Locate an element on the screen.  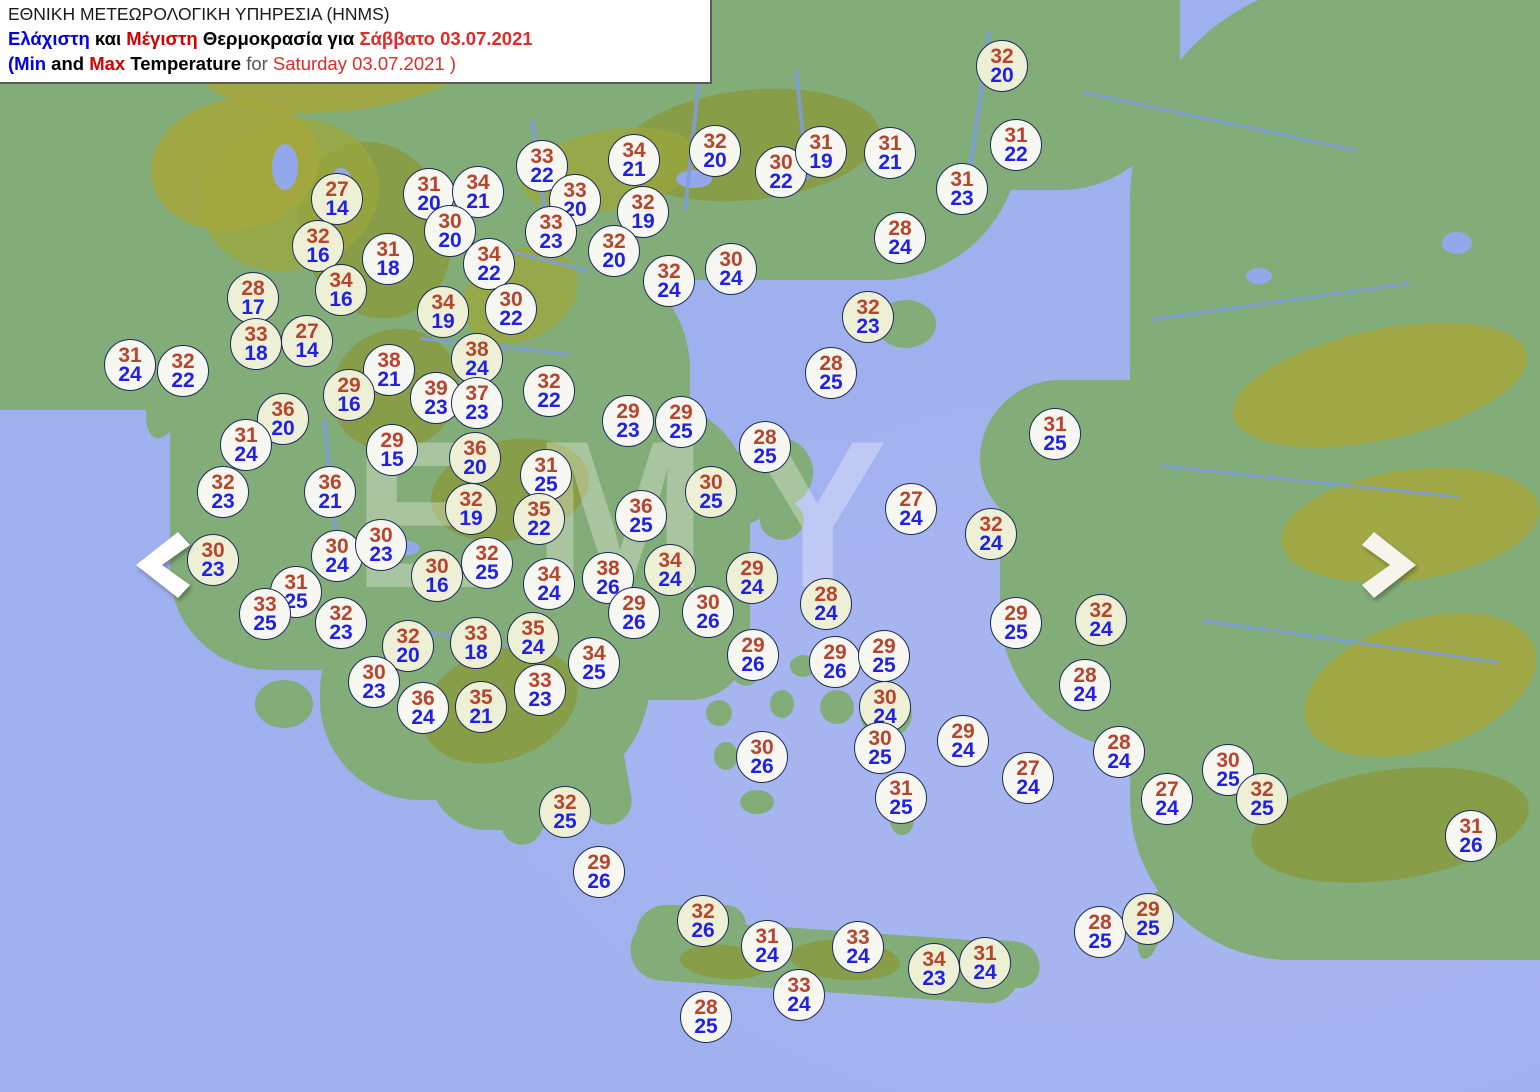
station-marker: 35 24 is located at coordinates (533, 638).